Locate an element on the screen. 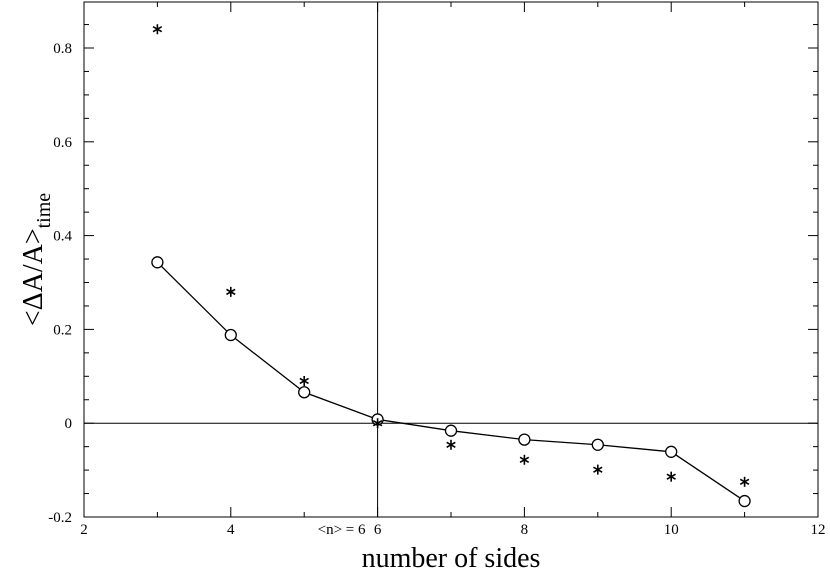  y-tick-label: 0.8 is located at coordinates (62, 49).